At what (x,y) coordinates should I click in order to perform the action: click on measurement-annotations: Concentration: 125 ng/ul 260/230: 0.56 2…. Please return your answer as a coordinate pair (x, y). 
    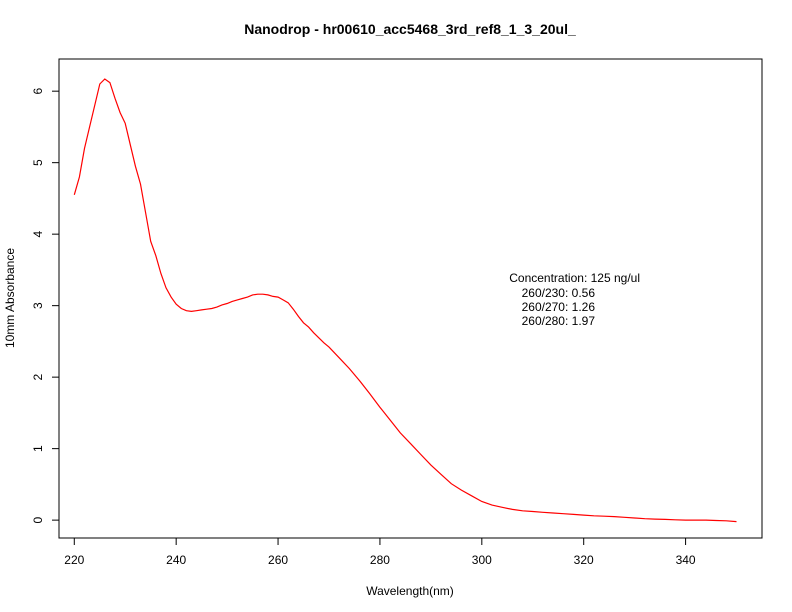
    Looking at the image, I should click on (574, 299).